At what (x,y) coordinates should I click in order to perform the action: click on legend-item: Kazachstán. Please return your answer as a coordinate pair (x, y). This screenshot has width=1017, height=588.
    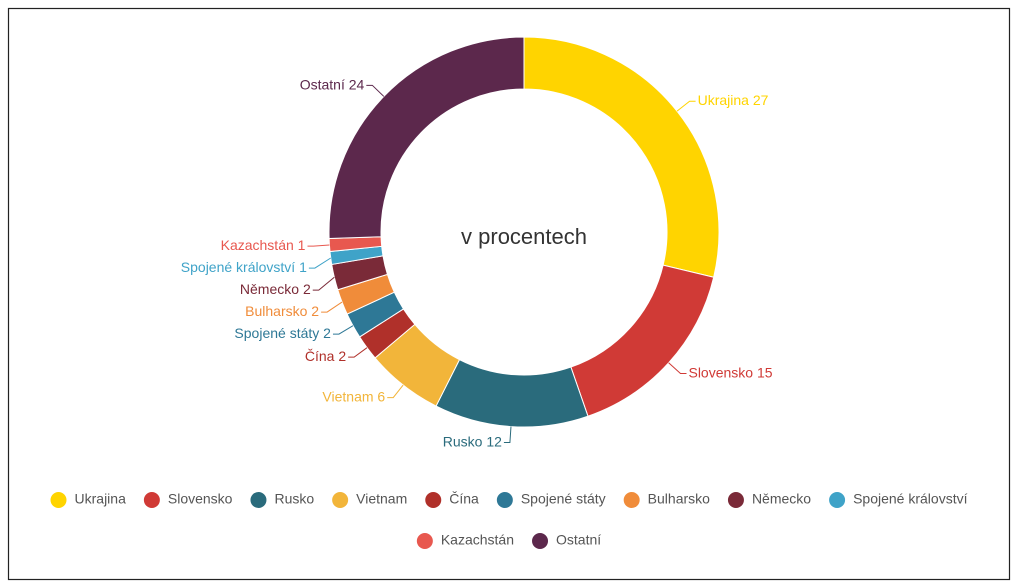
    Looking at the image, I should click on (465, 540).